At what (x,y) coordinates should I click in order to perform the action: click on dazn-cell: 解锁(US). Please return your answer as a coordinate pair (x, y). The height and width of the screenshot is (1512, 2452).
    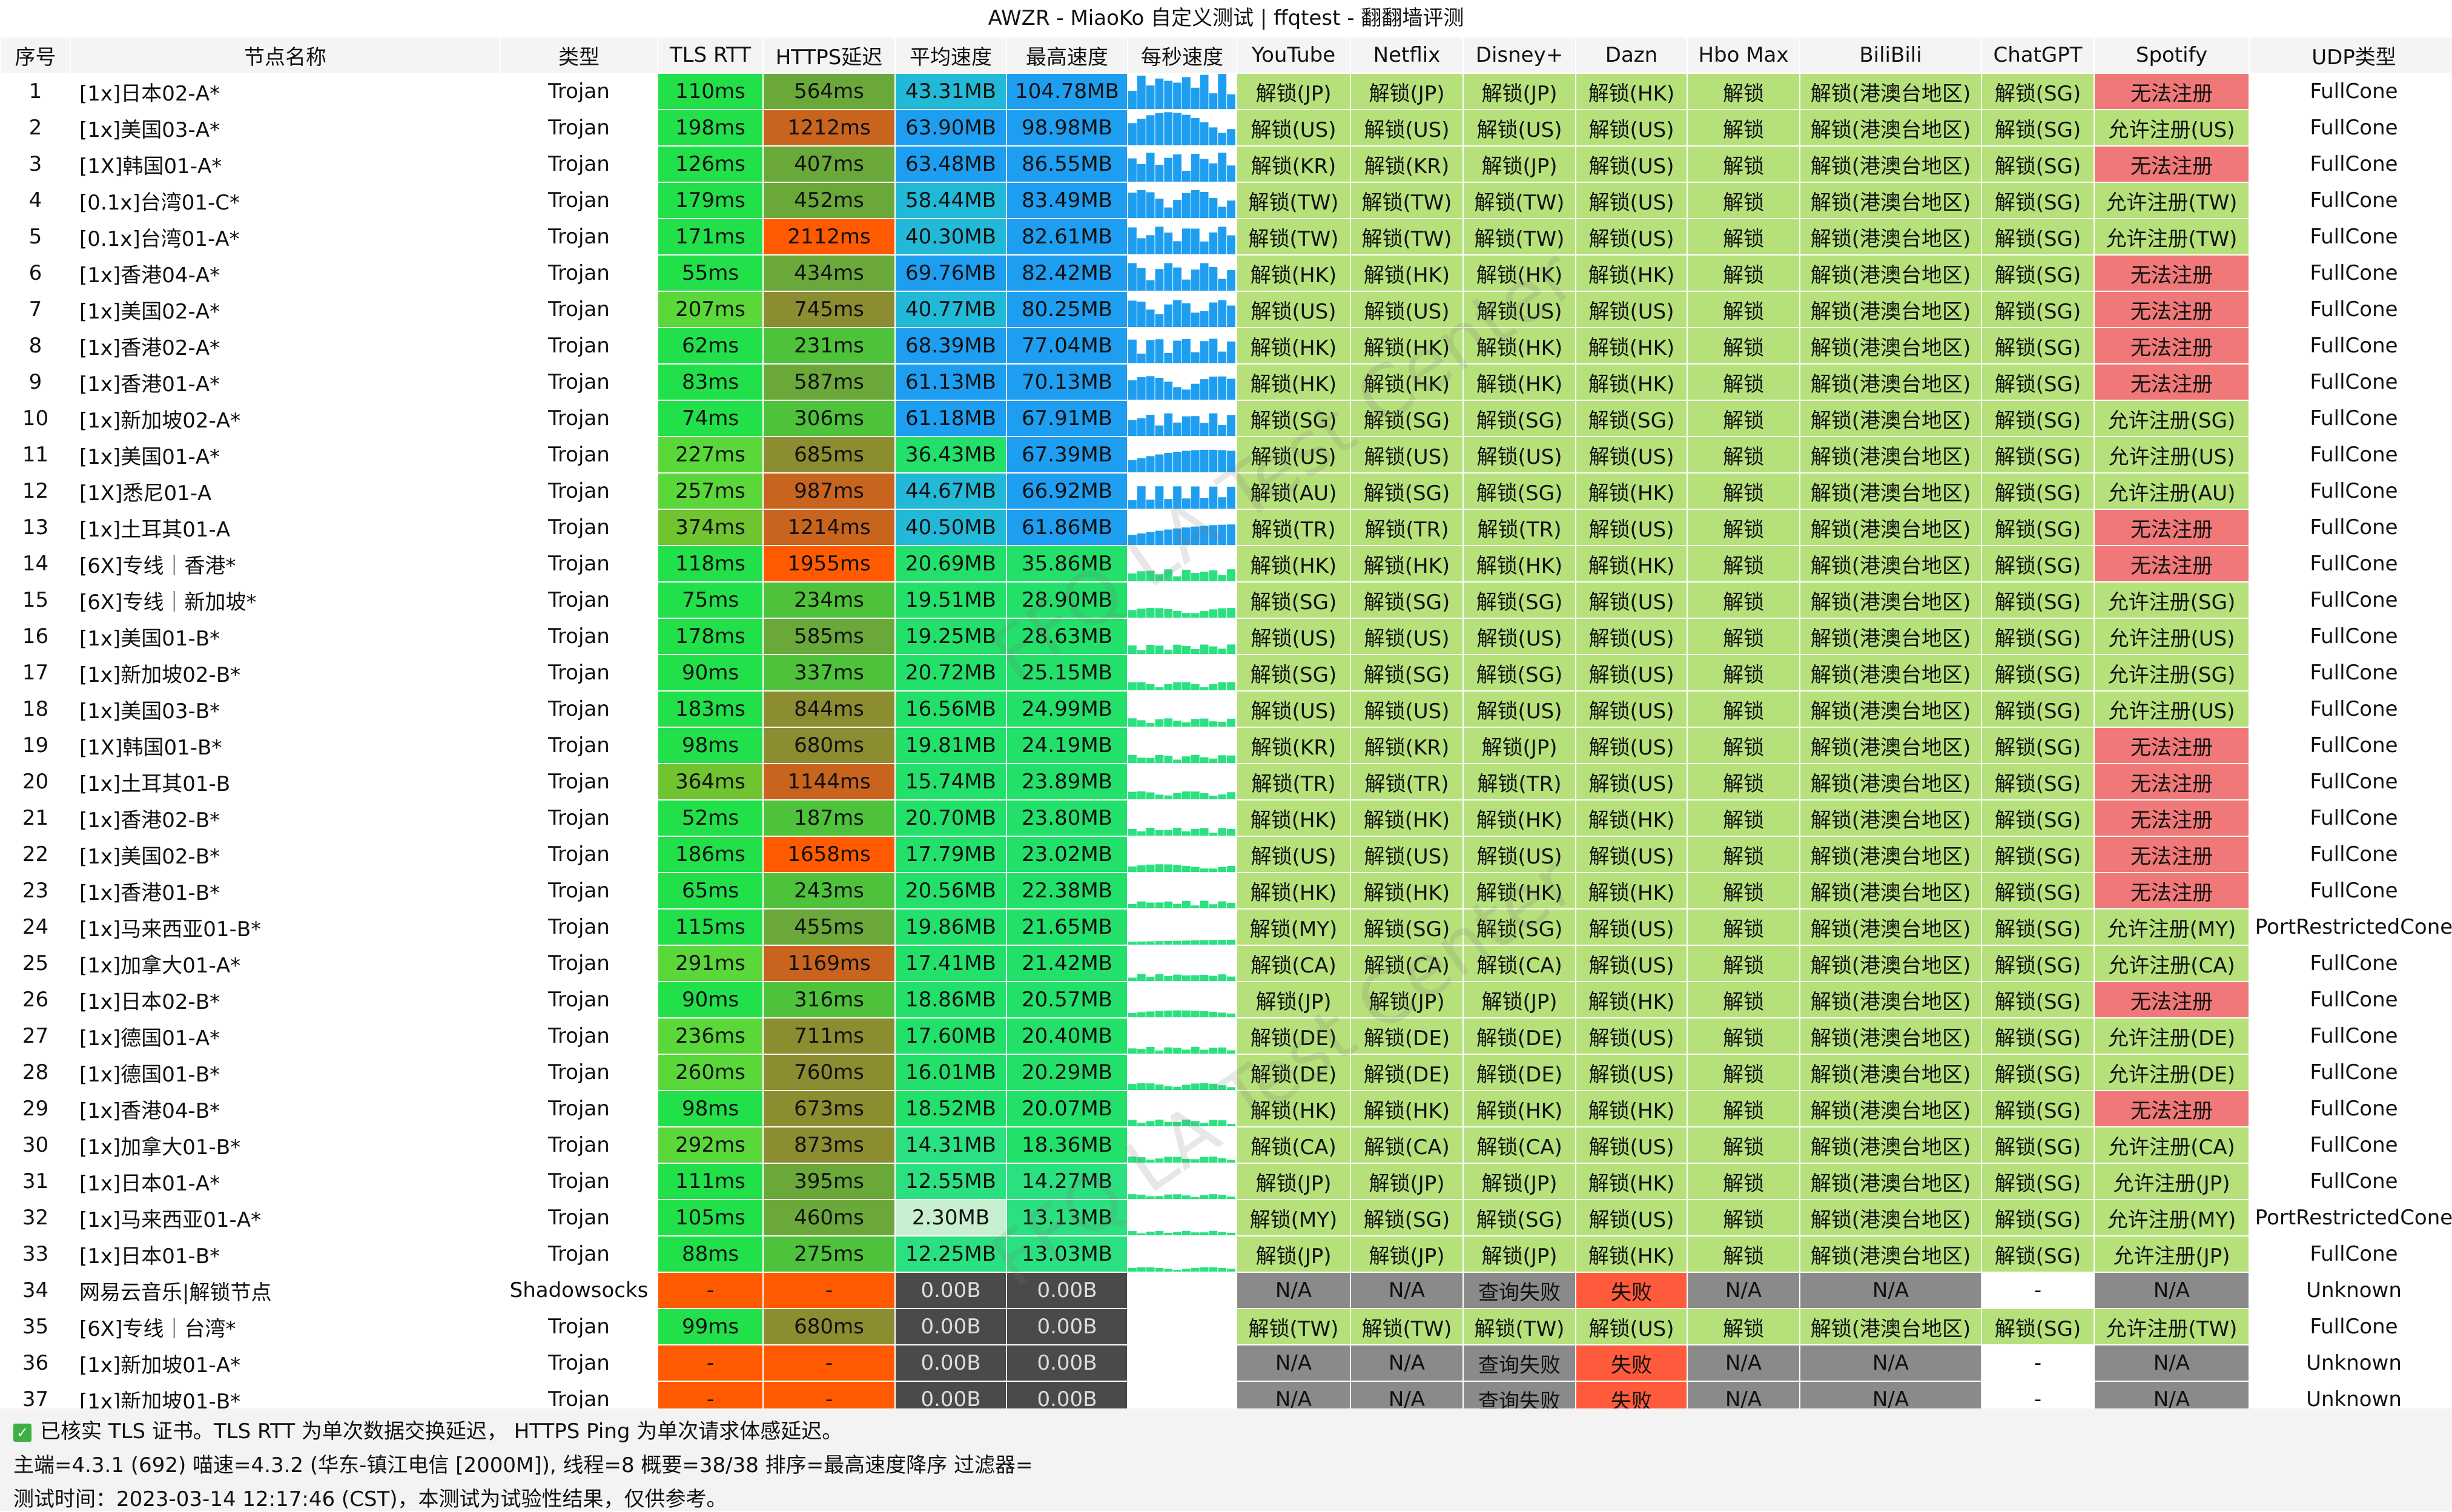
    Looking at the image, I should click on (1631, 1072).